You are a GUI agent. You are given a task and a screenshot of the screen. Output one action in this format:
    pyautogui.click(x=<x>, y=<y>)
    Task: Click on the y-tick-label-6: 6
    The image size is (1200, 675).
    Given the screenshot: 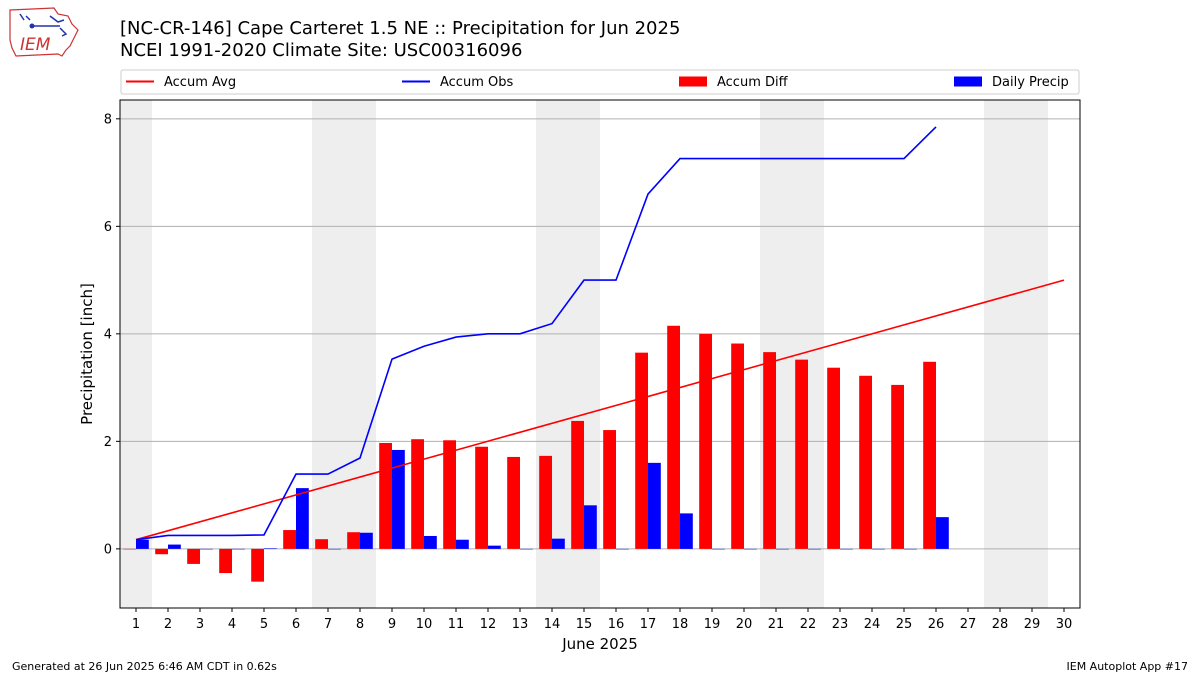 What is the action you would take?
    pyautogui.click(x=108, y=227)
    